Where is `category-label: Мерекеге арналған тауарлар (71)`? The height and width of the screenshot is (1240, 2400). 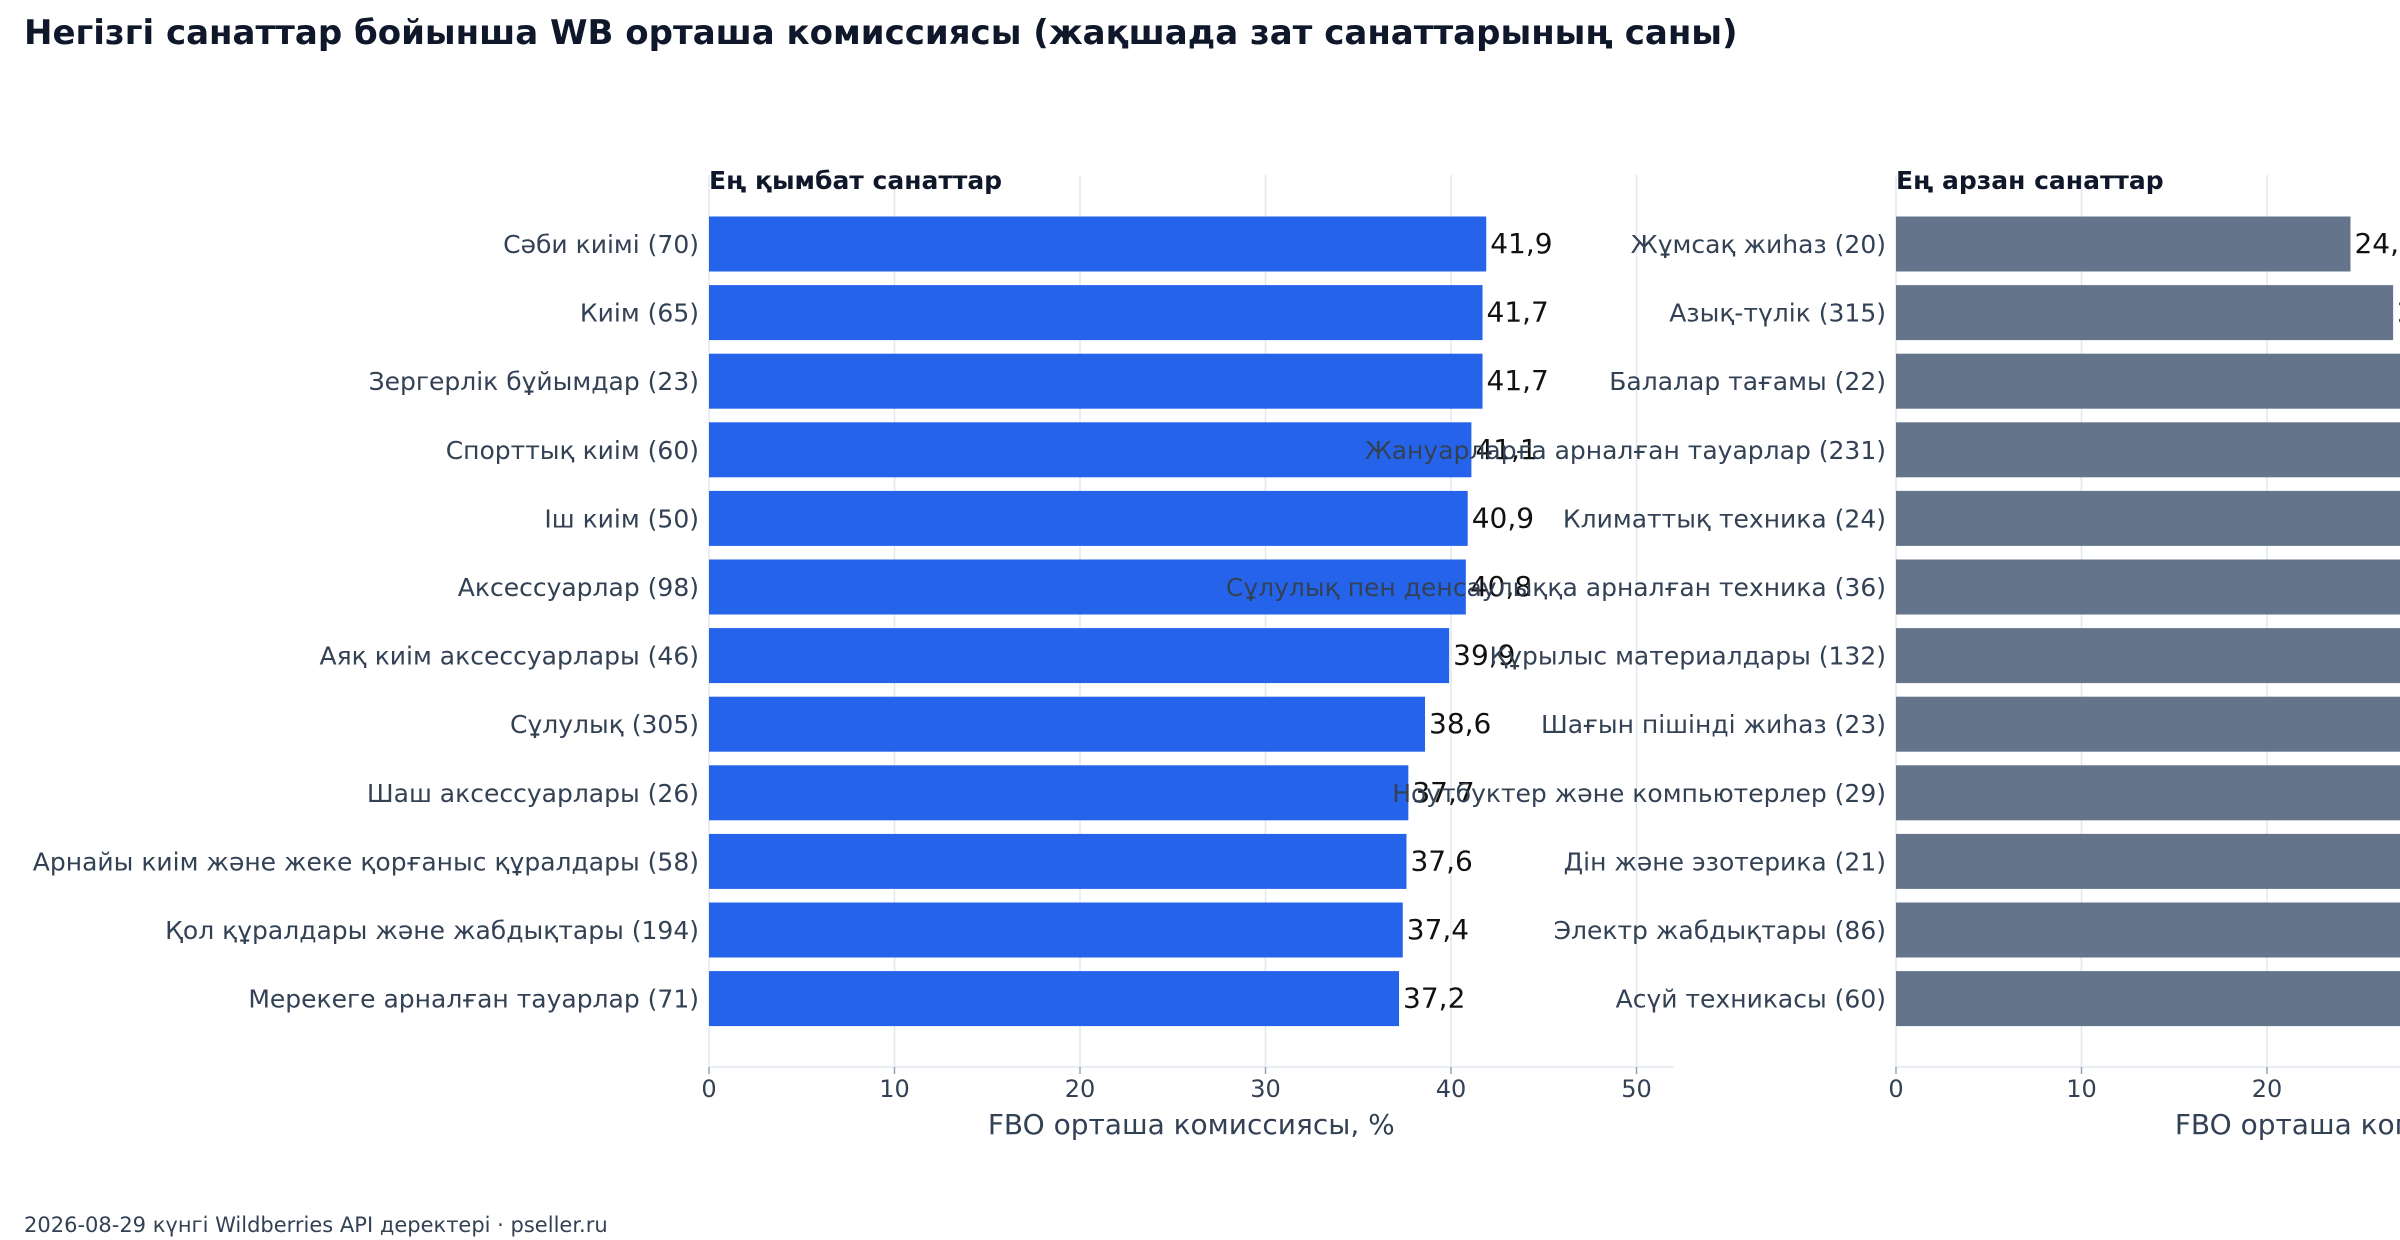
category-label: Мерекеге арналған тауарлар (71) is located at coordinates (473, 999).